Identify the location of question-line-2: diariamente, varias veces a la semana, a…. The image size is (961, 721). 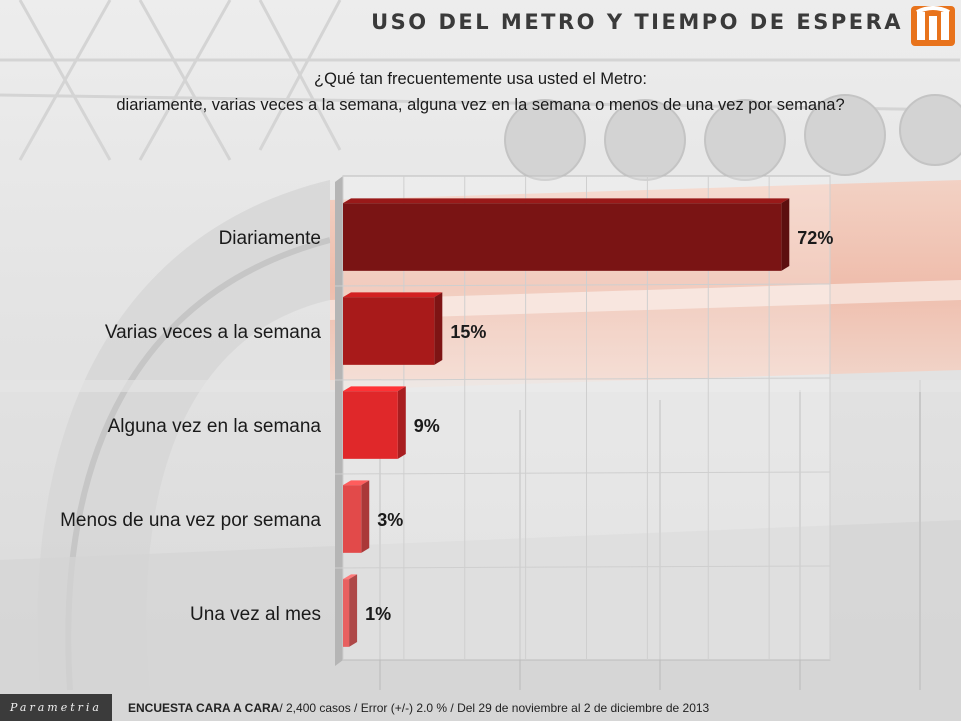
(480, 105).